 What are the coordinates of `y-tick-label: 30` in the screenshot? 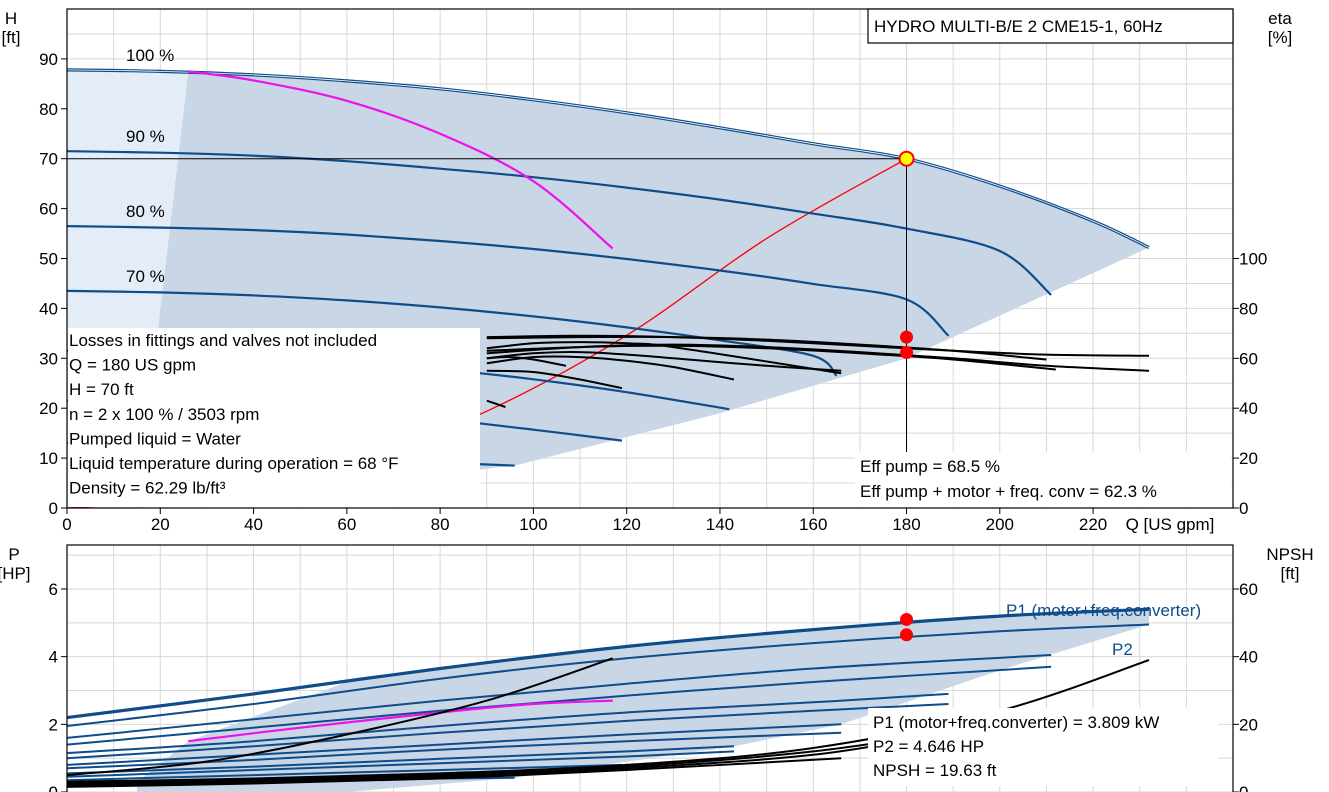 It's located at (48, 358).